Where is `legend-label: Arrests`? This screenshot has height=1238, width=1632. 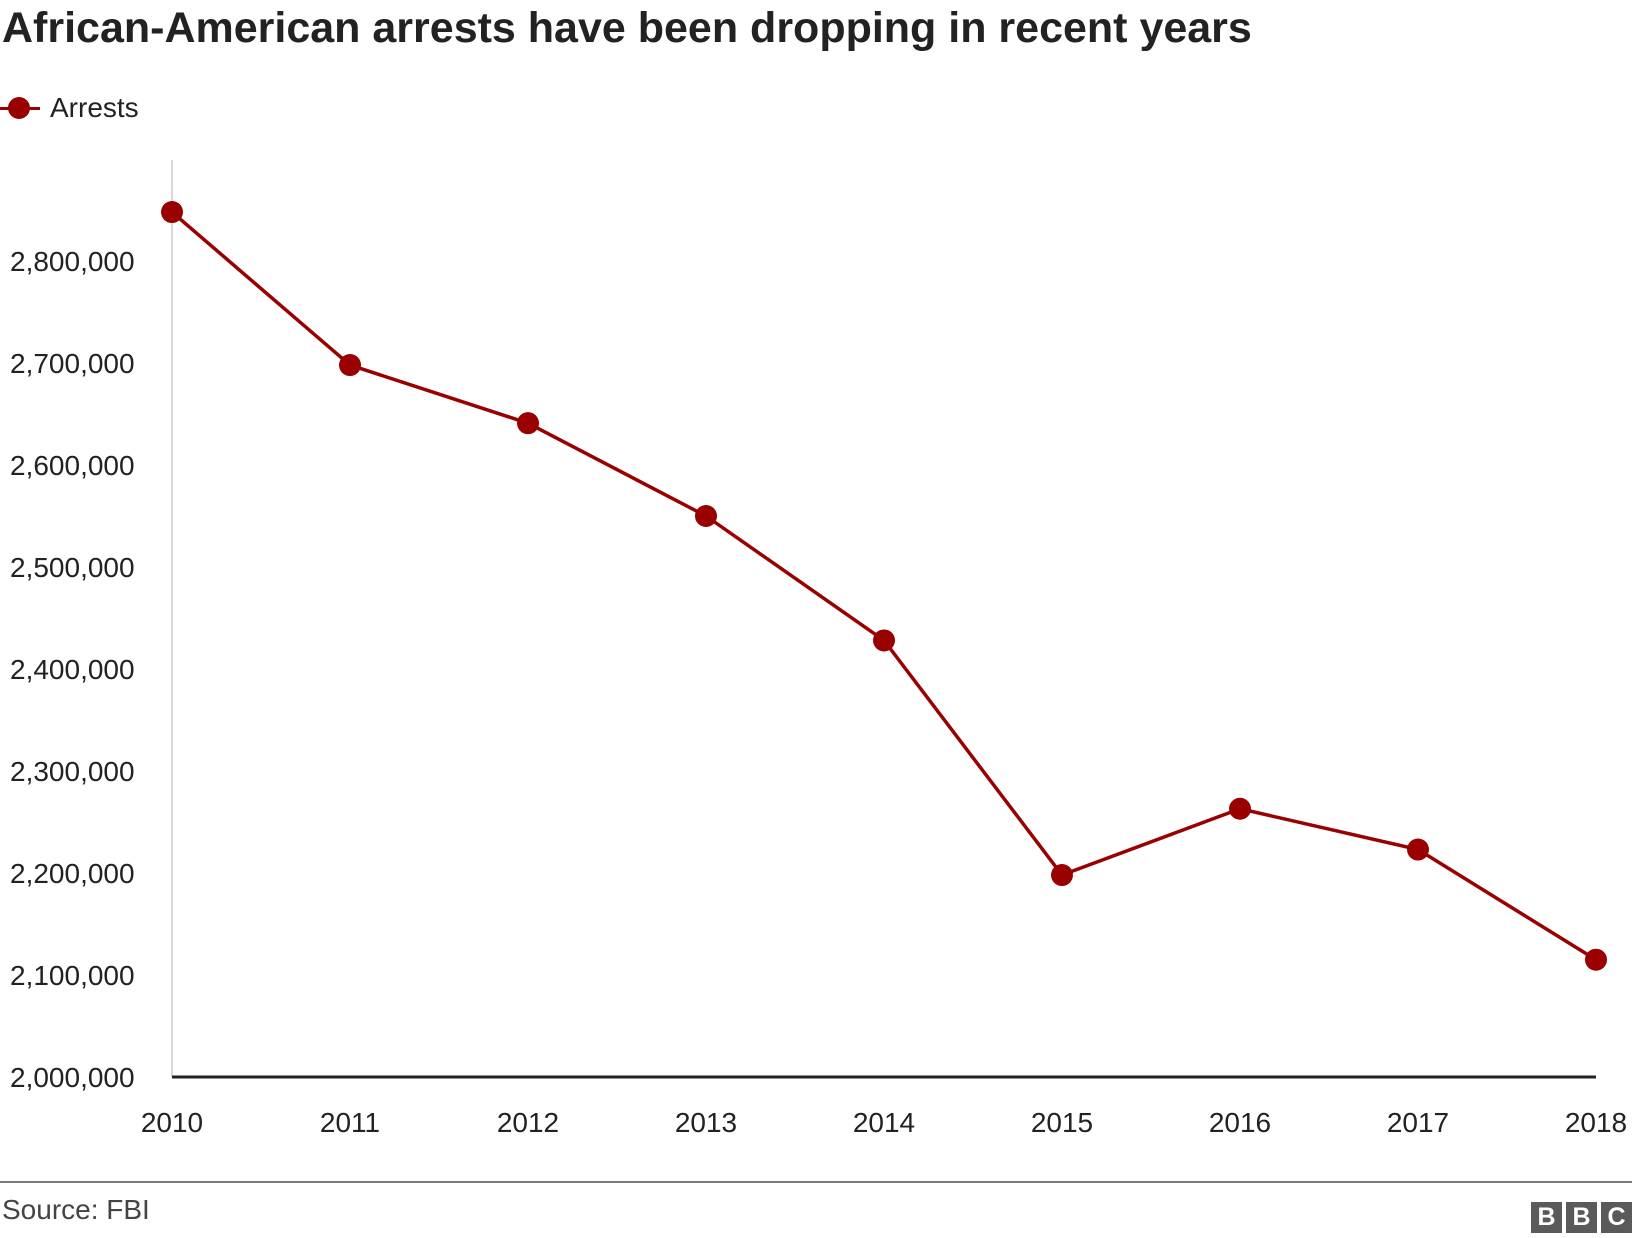
legend-label: Arrests is located at coordinates (94, 107).